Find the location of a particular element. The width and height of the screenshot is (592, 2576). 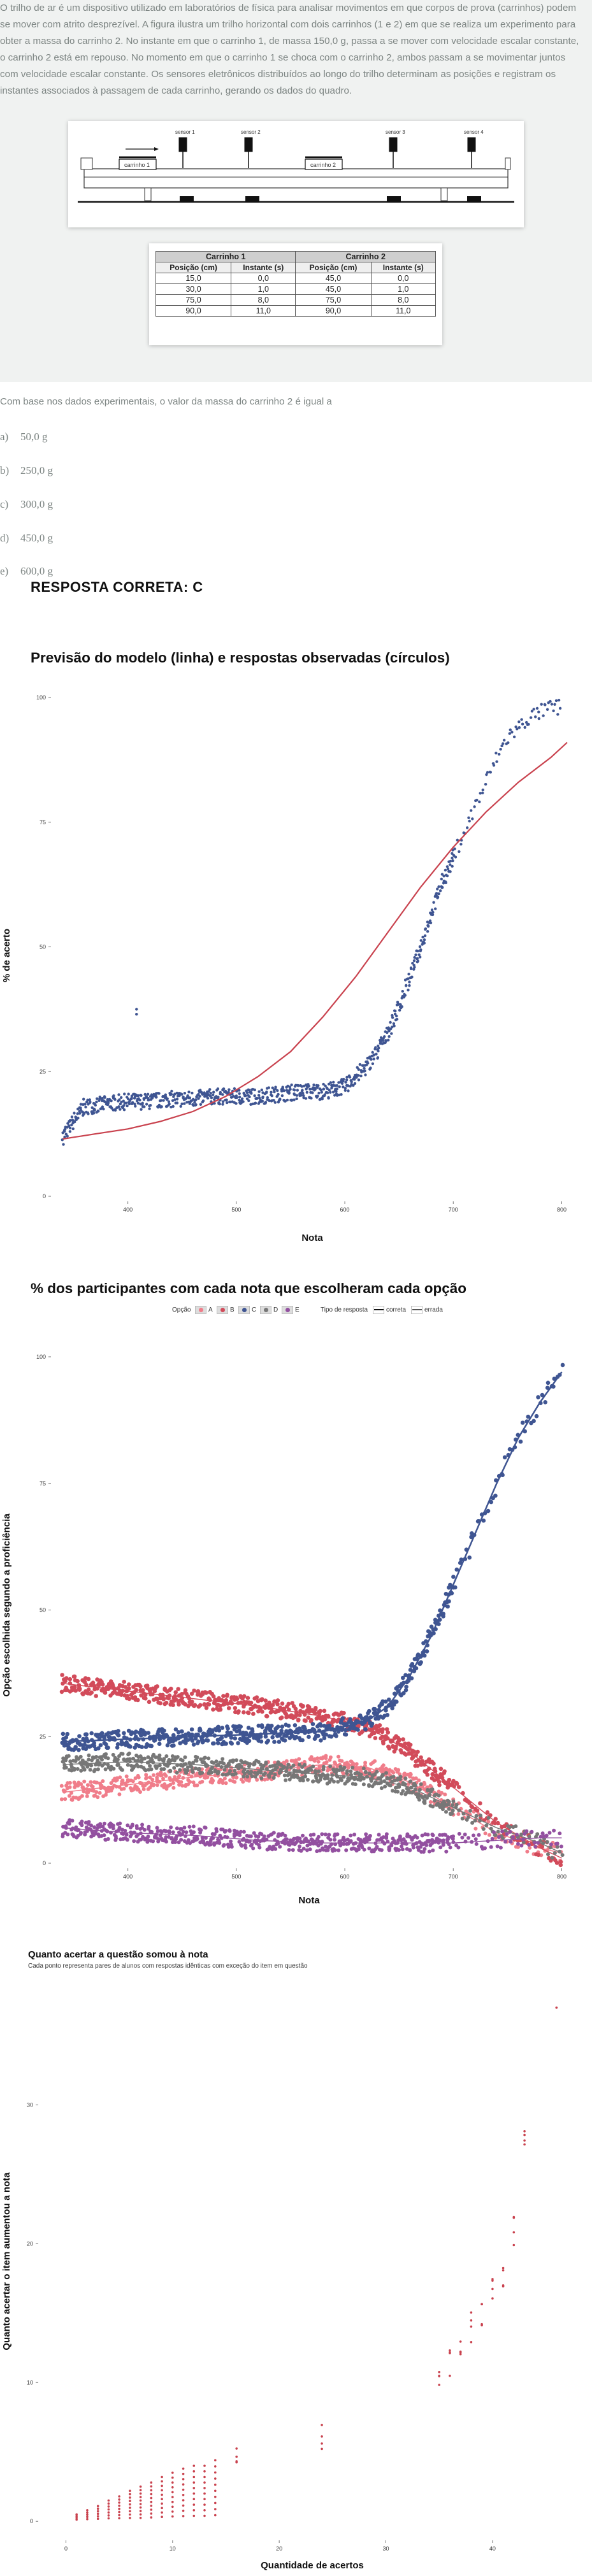

table-cell: 45,0 is located at coordinates (334, 278).